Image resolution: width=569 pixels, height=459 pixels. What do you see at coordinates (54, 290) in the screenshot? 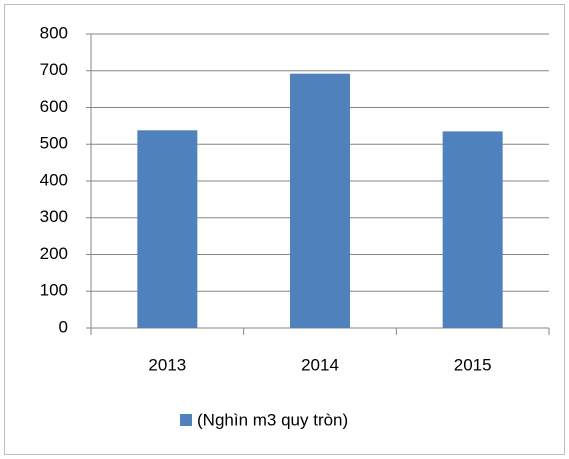
I see `y-tick-label: 100` at bounding box center [54, 290].